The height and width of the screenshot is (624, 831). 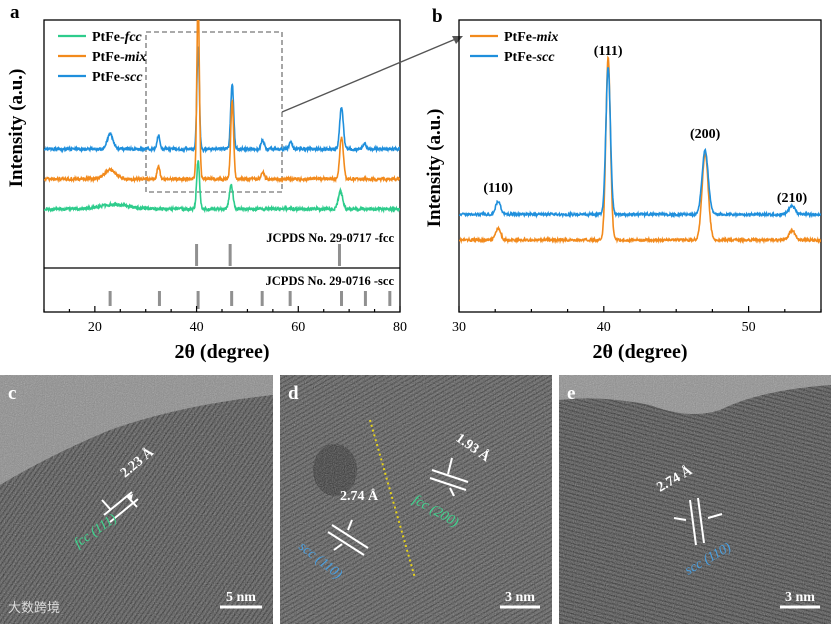 What do you see at coordinates (130, 498) in the screenshot?
I see `c-arrow-icon` at bounding box center [130, 498].